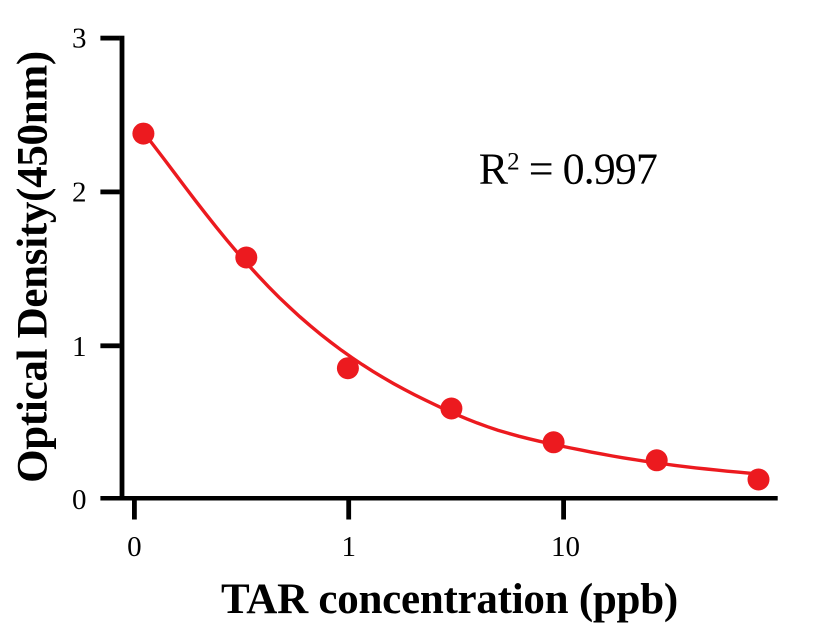  What do you see at coordinates (568, 169) in the screenshot?
I see `svg-text: R2 = 0.997` at bounding box center [568, 169].